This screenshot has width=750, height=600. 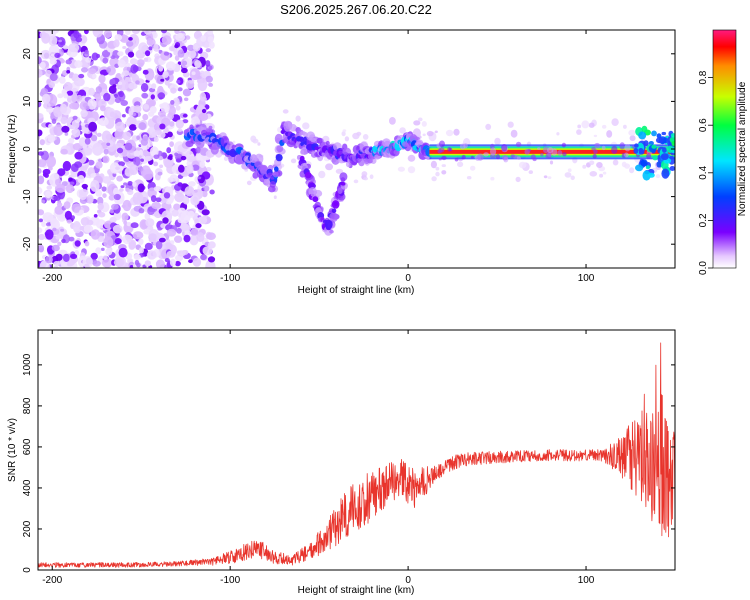 I want to click on ridge-halo, so click(x=225, y=139).